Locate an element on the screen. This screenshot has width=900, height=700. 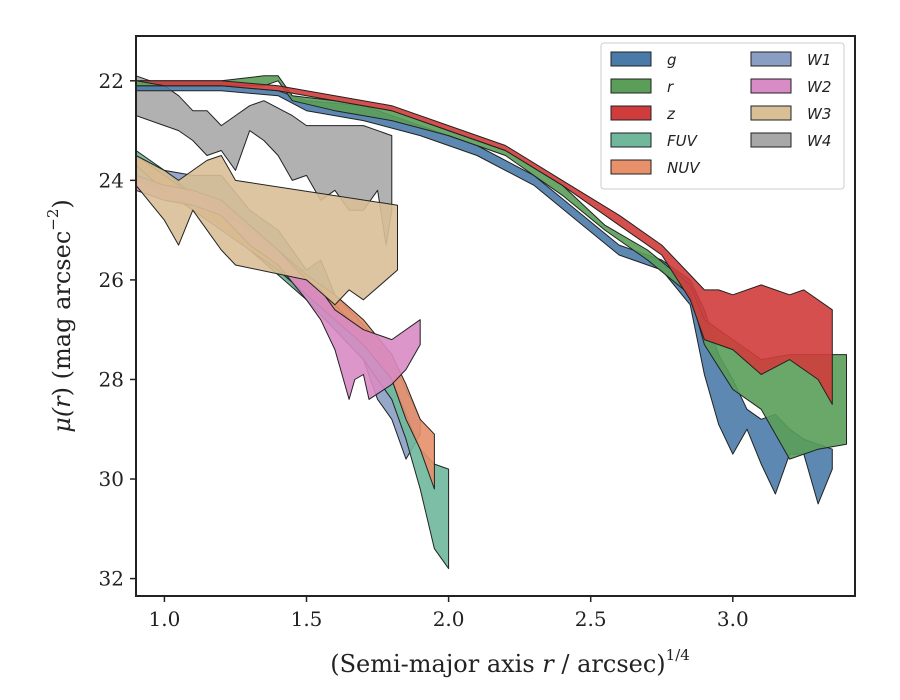
y-tick-label: 30 is located at coordinates (111, 479).